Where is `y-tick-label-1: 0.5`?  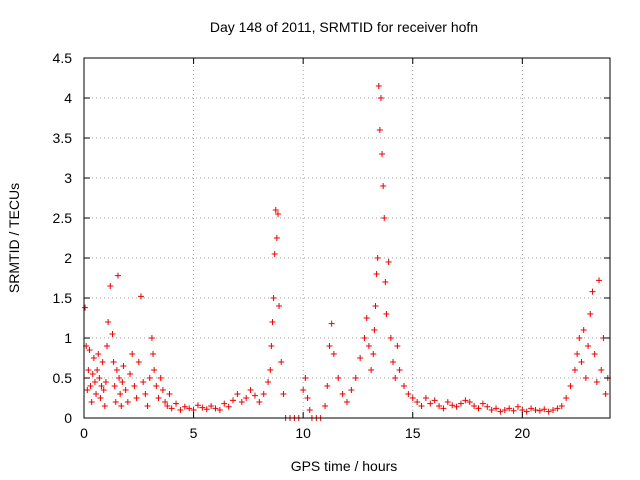 y-tick-label-1: 0.5 is located at coordinates (63, 378).